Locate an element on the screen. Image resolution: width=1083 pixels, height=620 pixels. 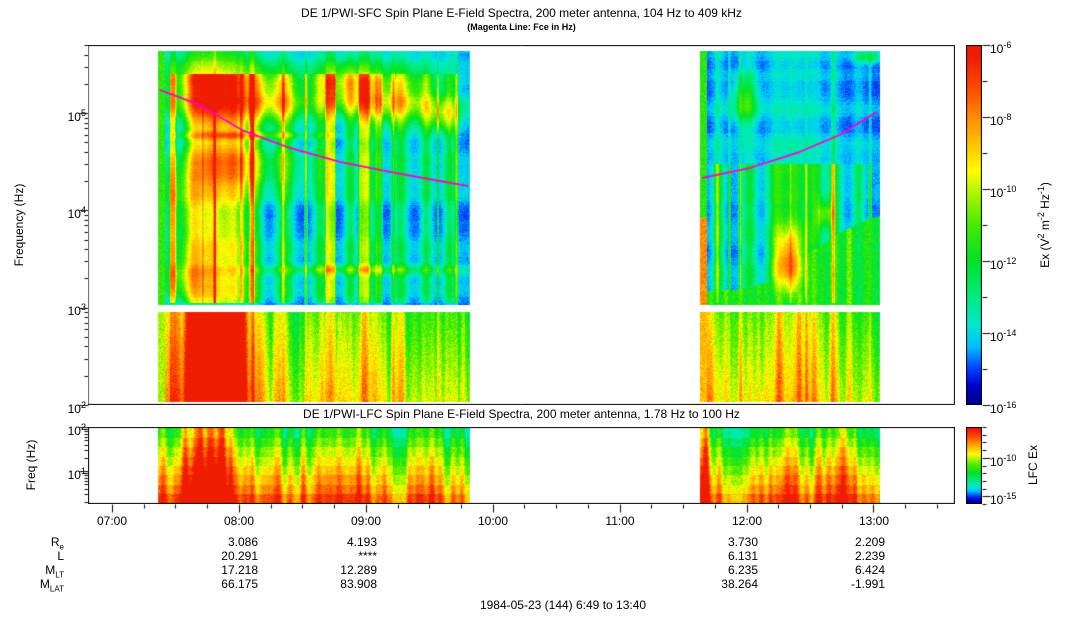
lfc-ytick-1e1: 10¹ is located at coordinates (76, 474).